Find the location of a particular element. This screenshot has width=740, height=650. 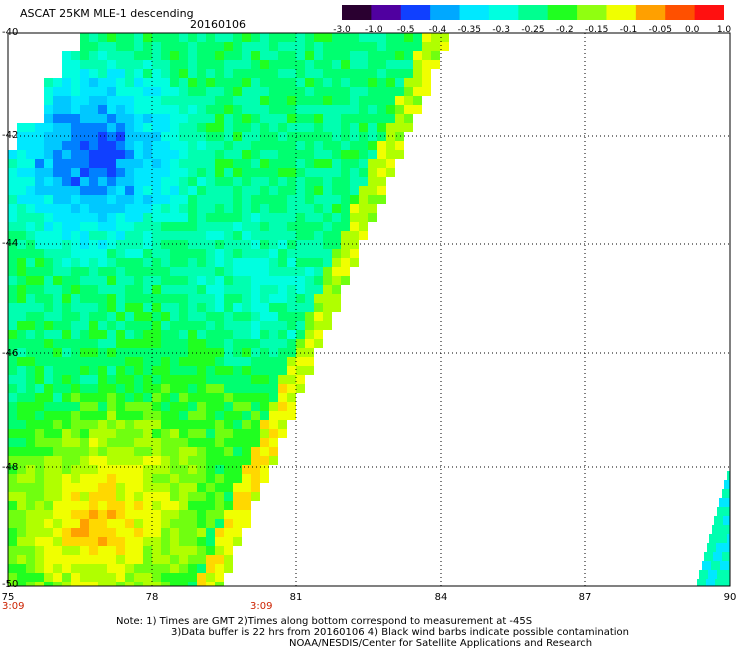

colorbar-label: -0.25 is located at coordinates (533, 30).